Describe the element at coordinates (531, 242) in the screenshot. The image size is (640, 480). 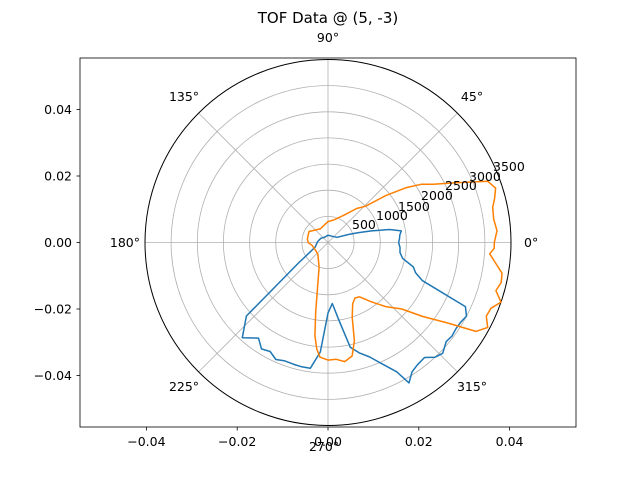
I see `angle-label: 0°` at that location.